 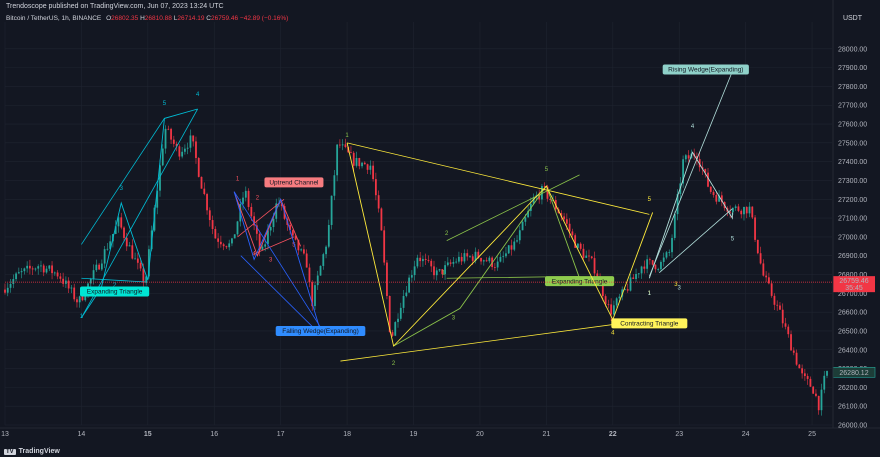 I want to click on pattern-zigzag, so click(x=277, y=261).